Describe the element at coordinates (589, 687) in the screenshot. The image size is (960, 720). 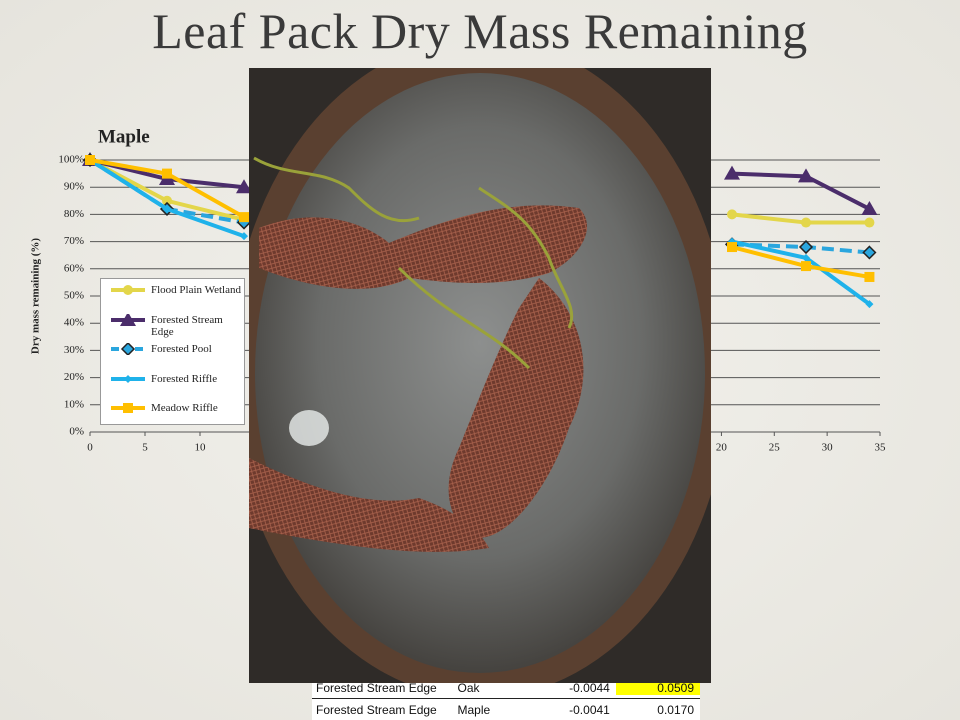
I see `table-cell: -0.0044` at that location.